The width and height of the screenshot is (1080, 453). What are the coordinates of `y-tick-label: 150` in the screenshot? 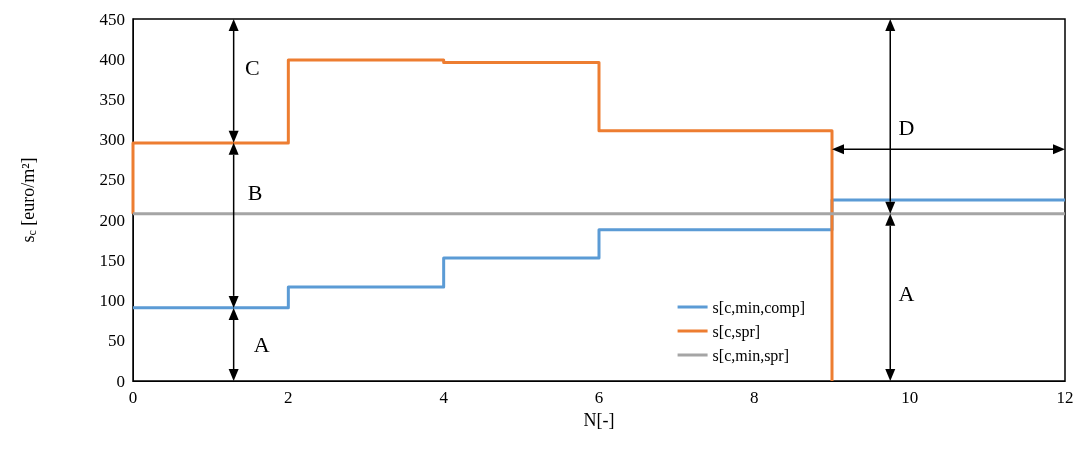 It's located at (112, 260).